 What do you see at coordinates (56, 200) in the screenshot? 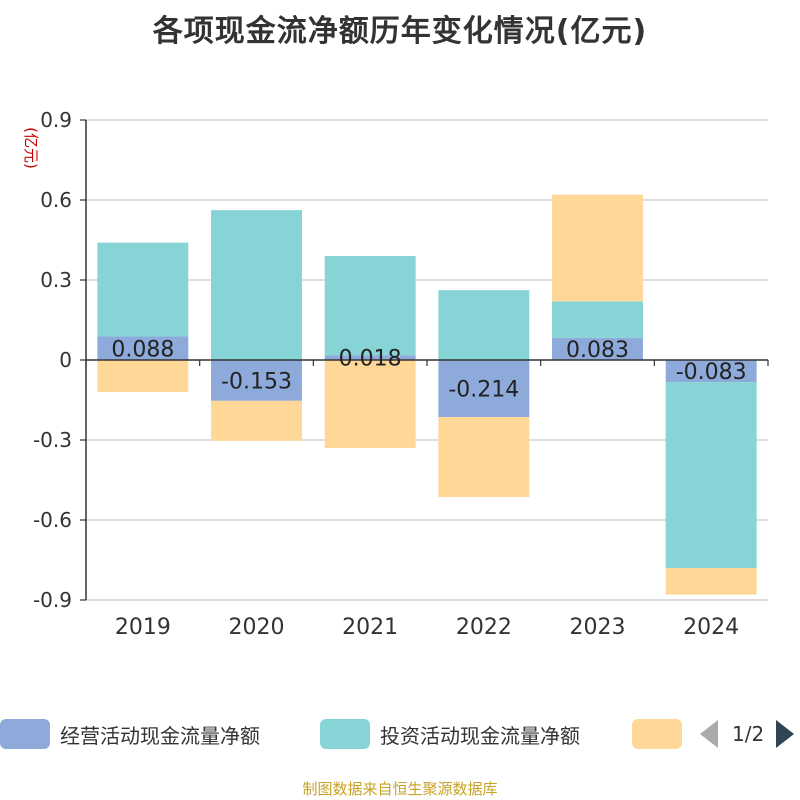
I see `y-tick-label: 0.6` at bounding box center [56, 200].